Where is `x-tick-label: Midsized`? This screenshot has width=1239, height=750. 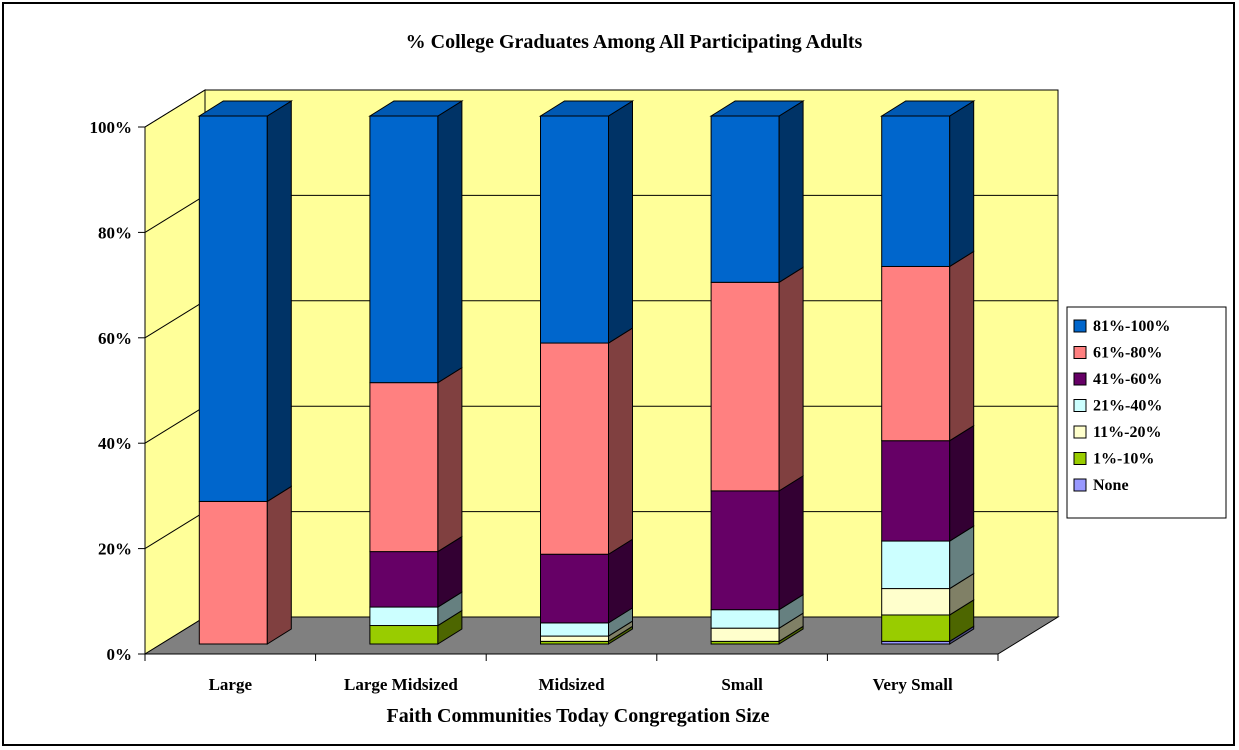
x-tick-label: Midsized is located at coordinates (571, 684).